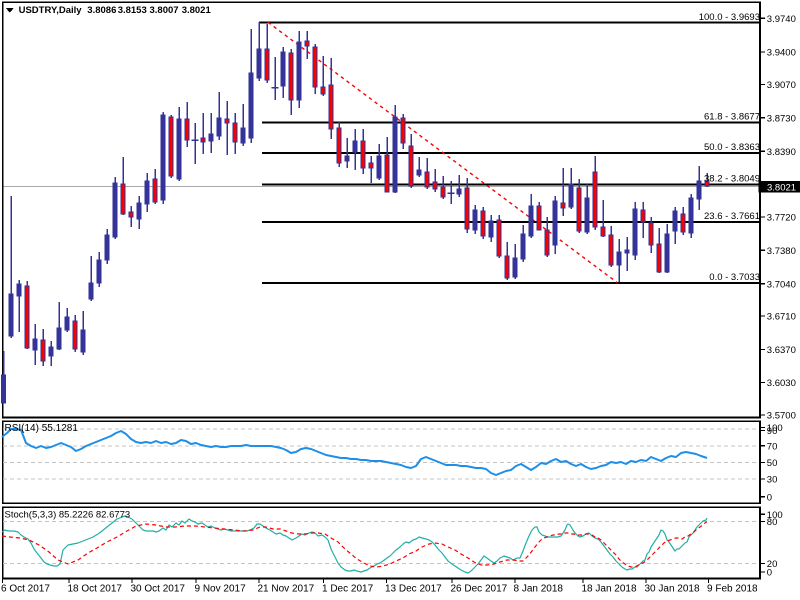  What do you see at coordinates (164, 10) in the screenshot?
I see `svg-text: 3.8007` at bounding box center [164, 10].